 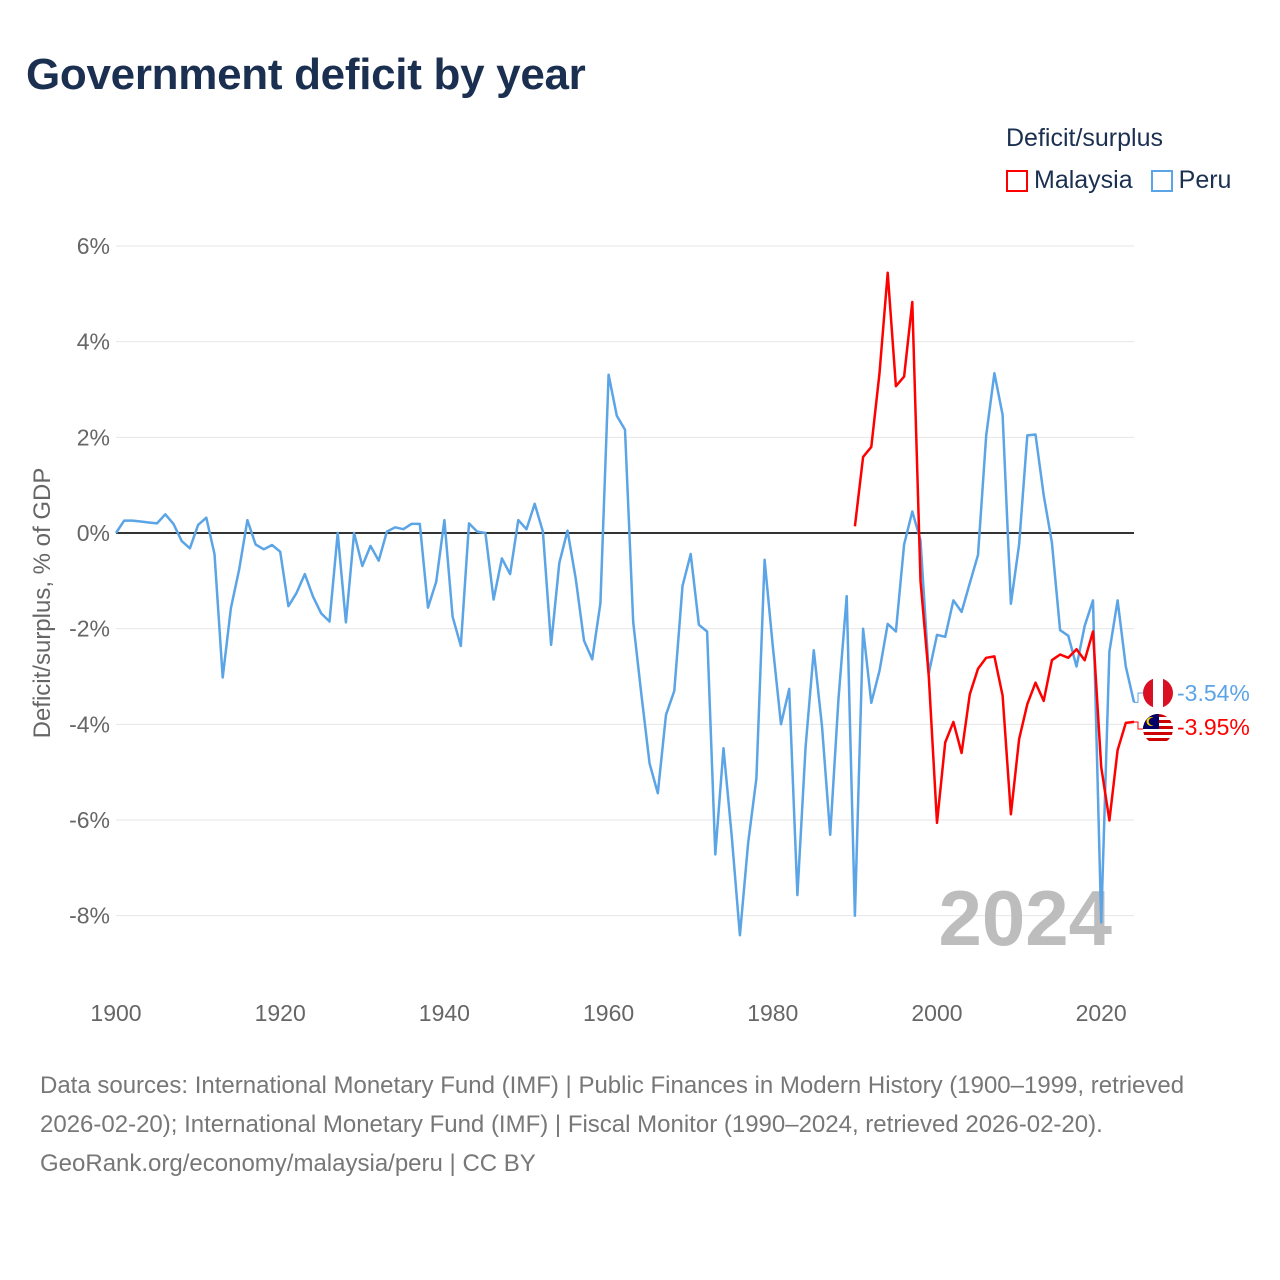 What do you see at coordinates (93, 246) in the screenshot?
I see `y-tick-label: 6%` at bounding box center [93, 246].